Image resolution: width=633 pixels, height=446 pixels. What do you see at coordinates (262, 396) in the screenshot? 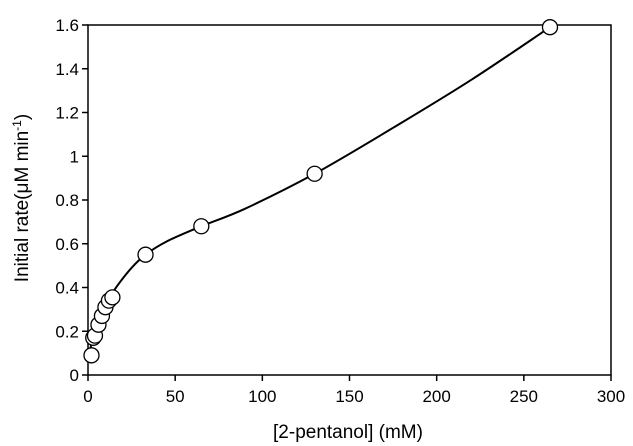
I see `x-tick-label: 100` at bounding box center [262, 396].